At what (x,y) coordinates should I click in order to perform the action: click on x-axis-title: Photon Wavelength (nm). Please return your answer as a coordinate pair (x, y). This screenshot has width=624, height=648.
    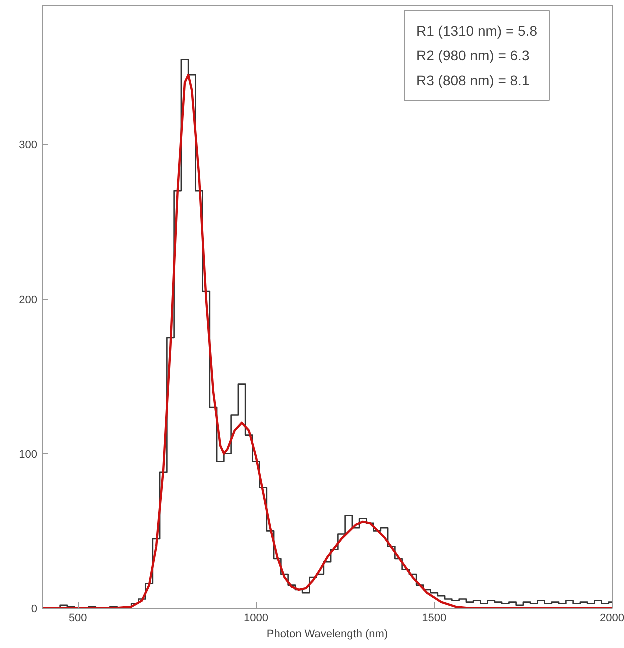
    Looking at the image, I should click on (327, 634).